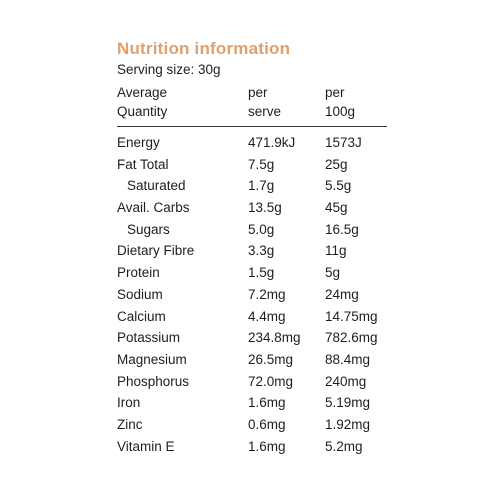  What do you see at coordinates (274, 338) in the screenshot?
I see `nutrient-per-serve: 234.8mg` at bounding box center [274, 338].